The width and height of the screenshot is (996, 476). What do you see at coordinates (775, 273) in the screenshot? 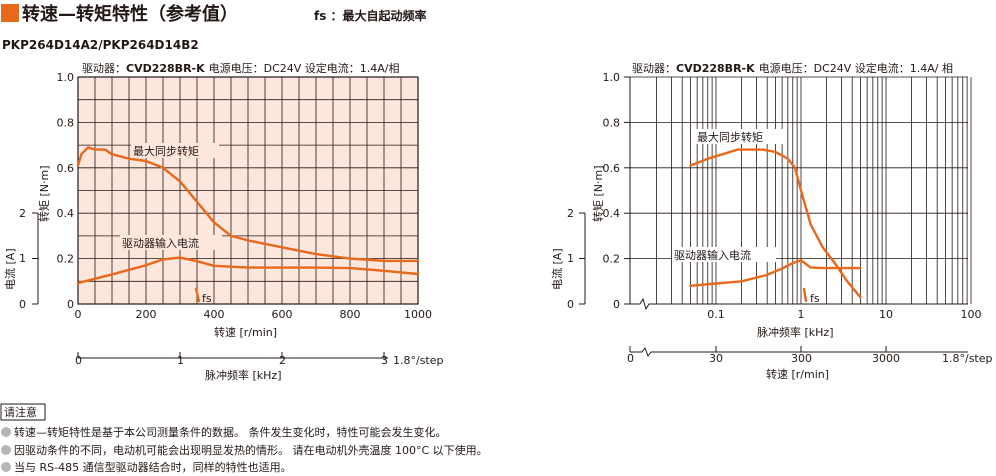
I see `chart-right-current-curve` at bounding box center [775, 273].